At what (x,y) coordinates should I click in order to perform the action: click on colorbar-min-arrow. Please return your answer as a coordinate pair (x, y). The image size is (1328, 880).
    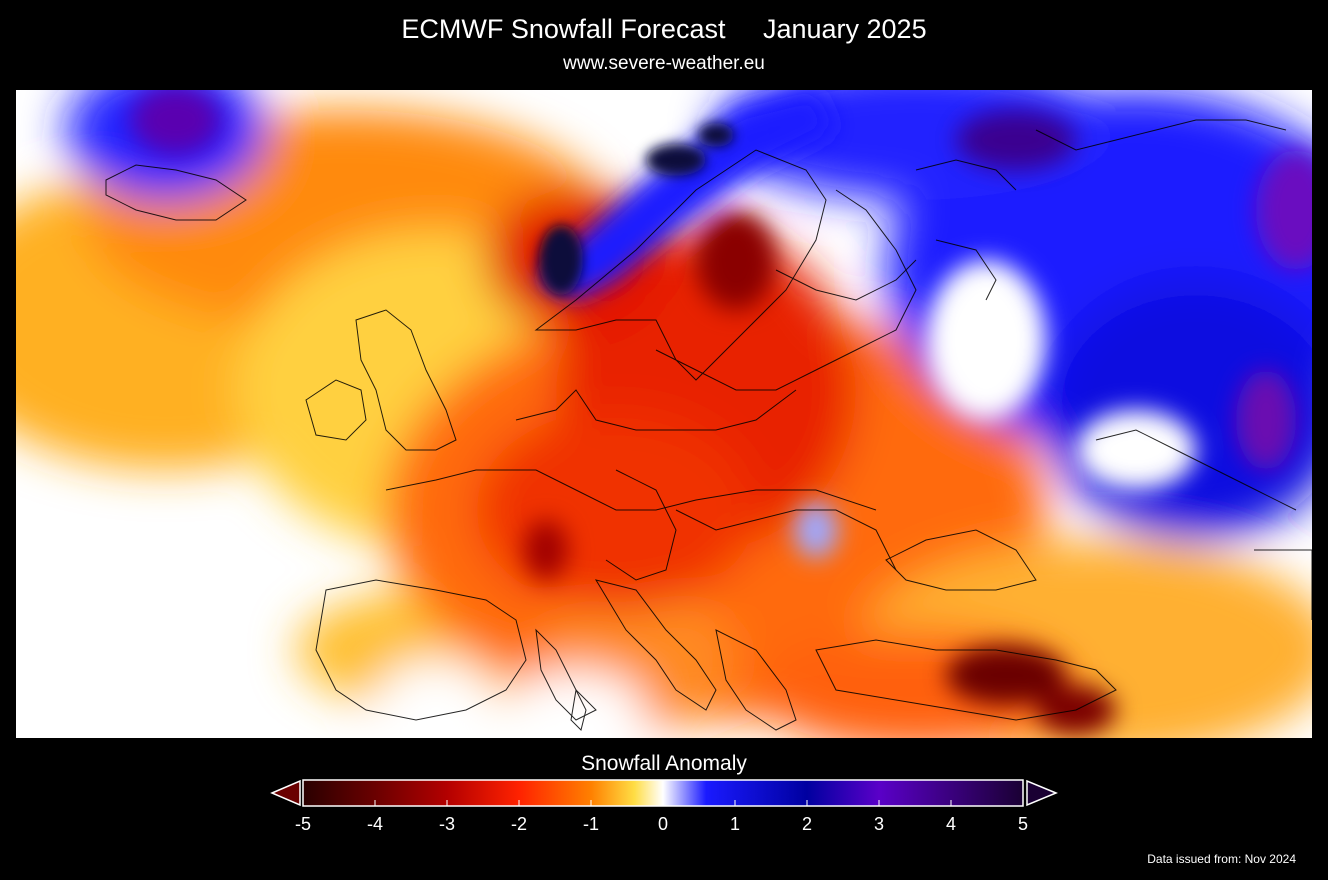
    Looking at the image, I should click on (285, 793).